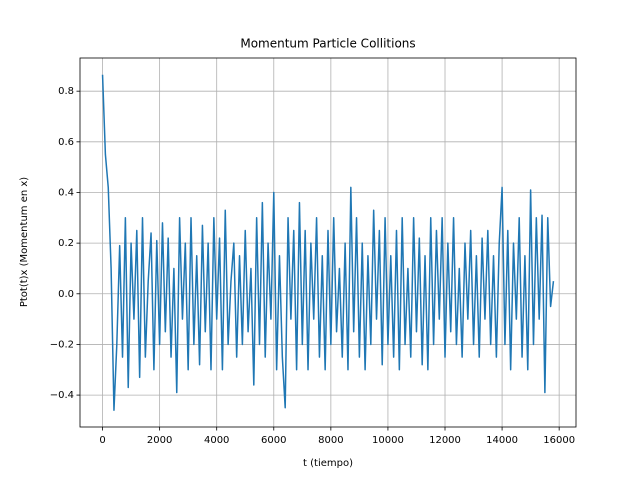  I want to click on x-tick-label: 12000, so click(445, 440).